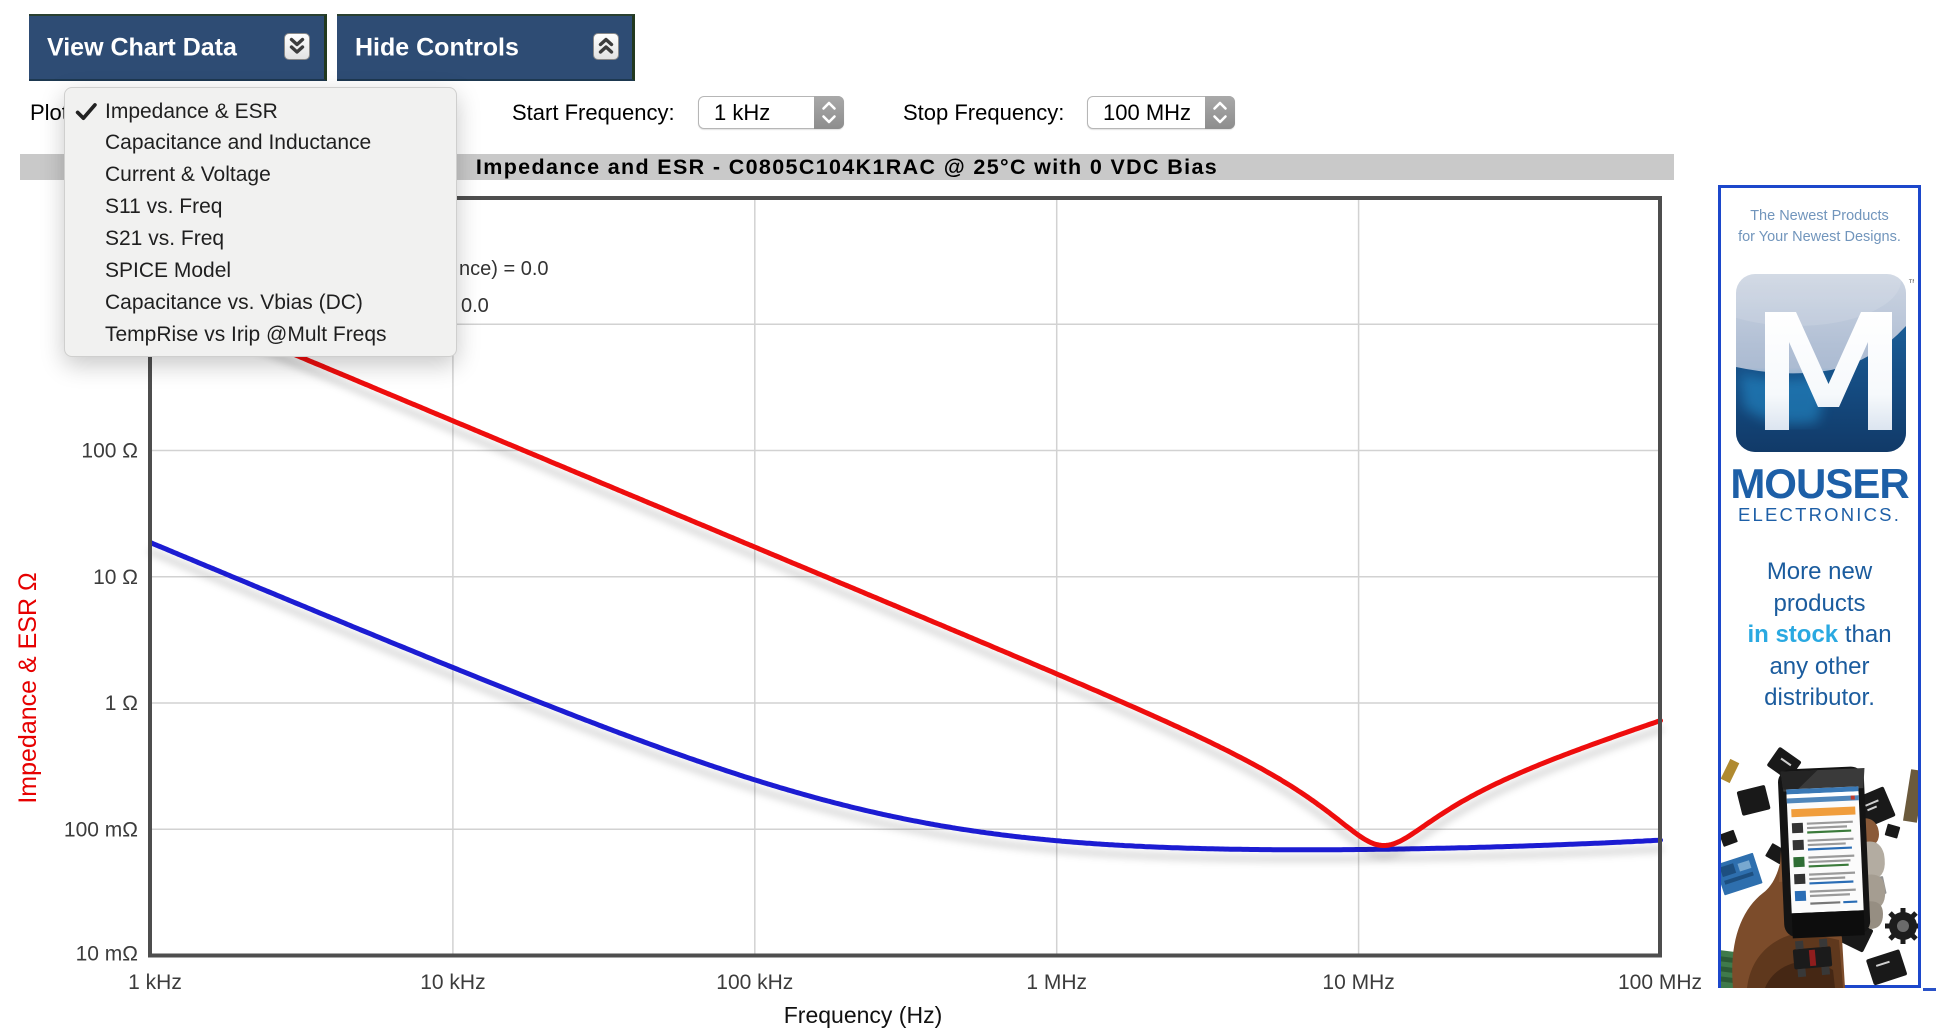 The height and width of the screenshot is (1030, 1950). Describe the element at coordinates (1056, 982) in the screenshot. I see `svg-text: 1 MHz` at that location.